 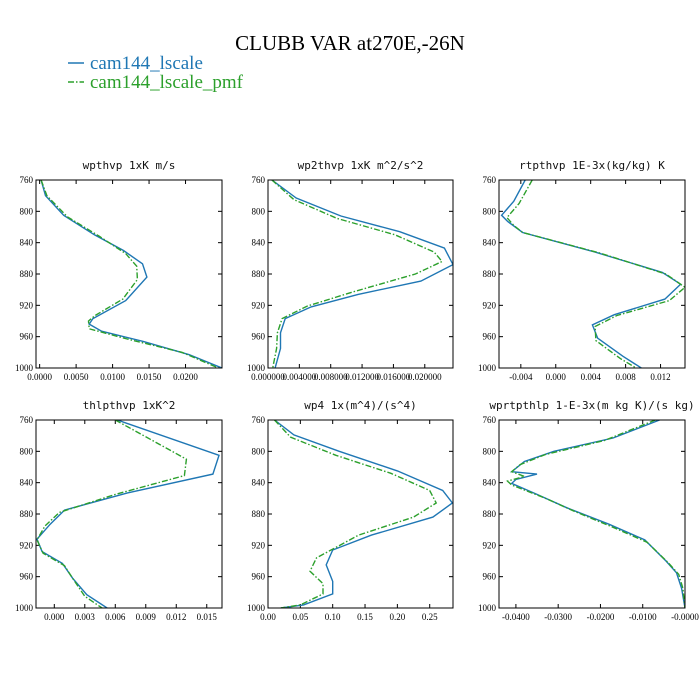 I want to click on x-tick-label: 0.25, so click(x=430, y=617).